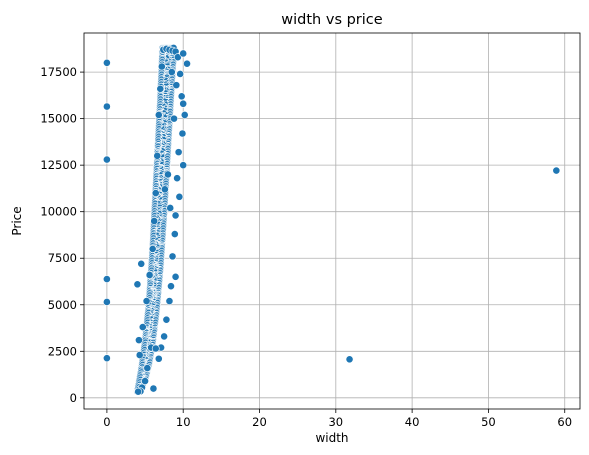 Image resolution: width=589 pixels, height=455 pixels. What do you see at coordinates (58, 72) in the screenshot?
I see `y-tick-label: 17500` at bounding box center [58, 72].